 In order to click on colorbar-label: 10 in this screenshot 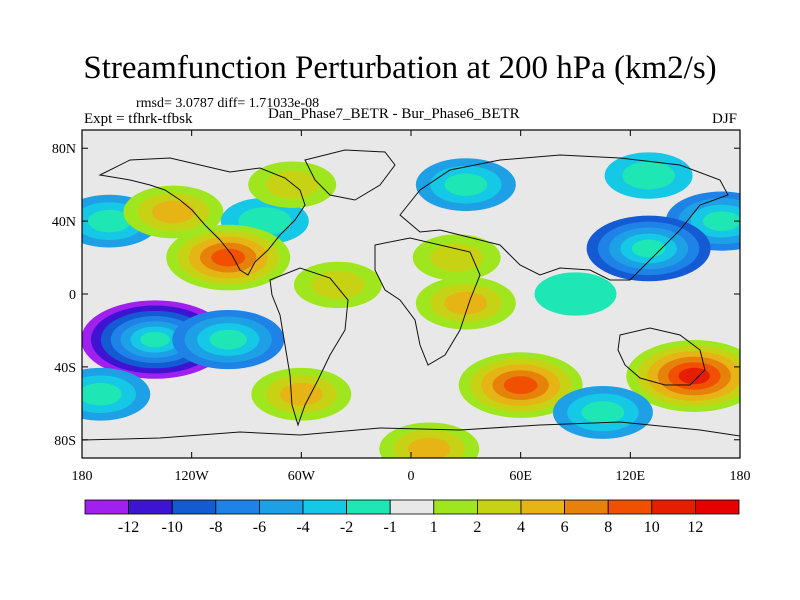, I will do `click(652, 527)`.